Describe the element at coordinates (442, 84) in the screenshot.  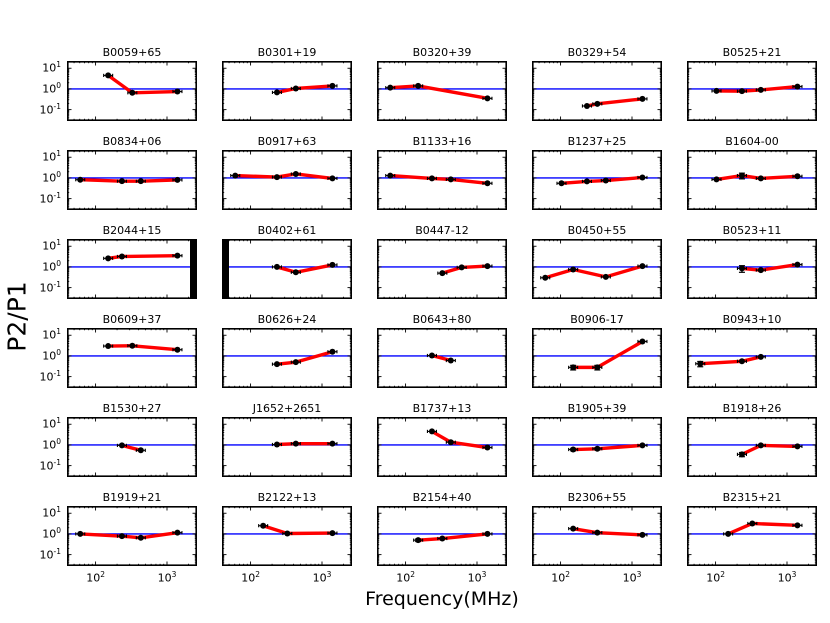
I see `subplot-B0320+39: B0320+39` at that location.